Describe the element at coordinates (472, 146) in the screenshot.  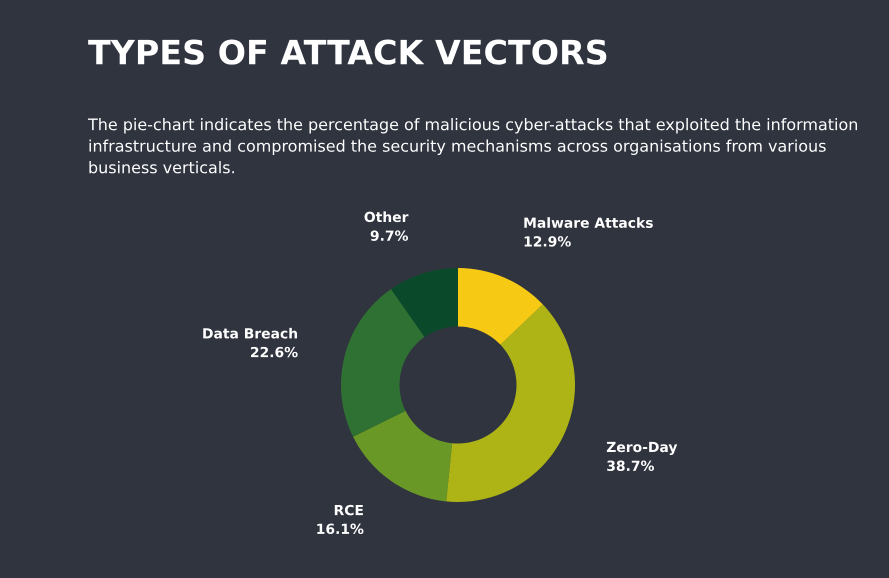
I see `chart-subtitle: The pie-chart indicates the percentage of malicious cyber-attacks that exploited the information infrastructure and compromised the security mechanisms across organisations from various business verticals.` at that location.